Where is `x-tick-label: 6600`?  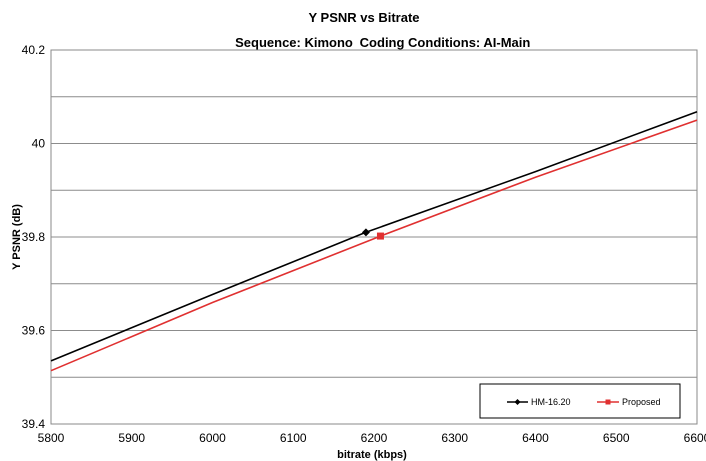 x-tick-label: 6600 is located at coordinates (695, 438).